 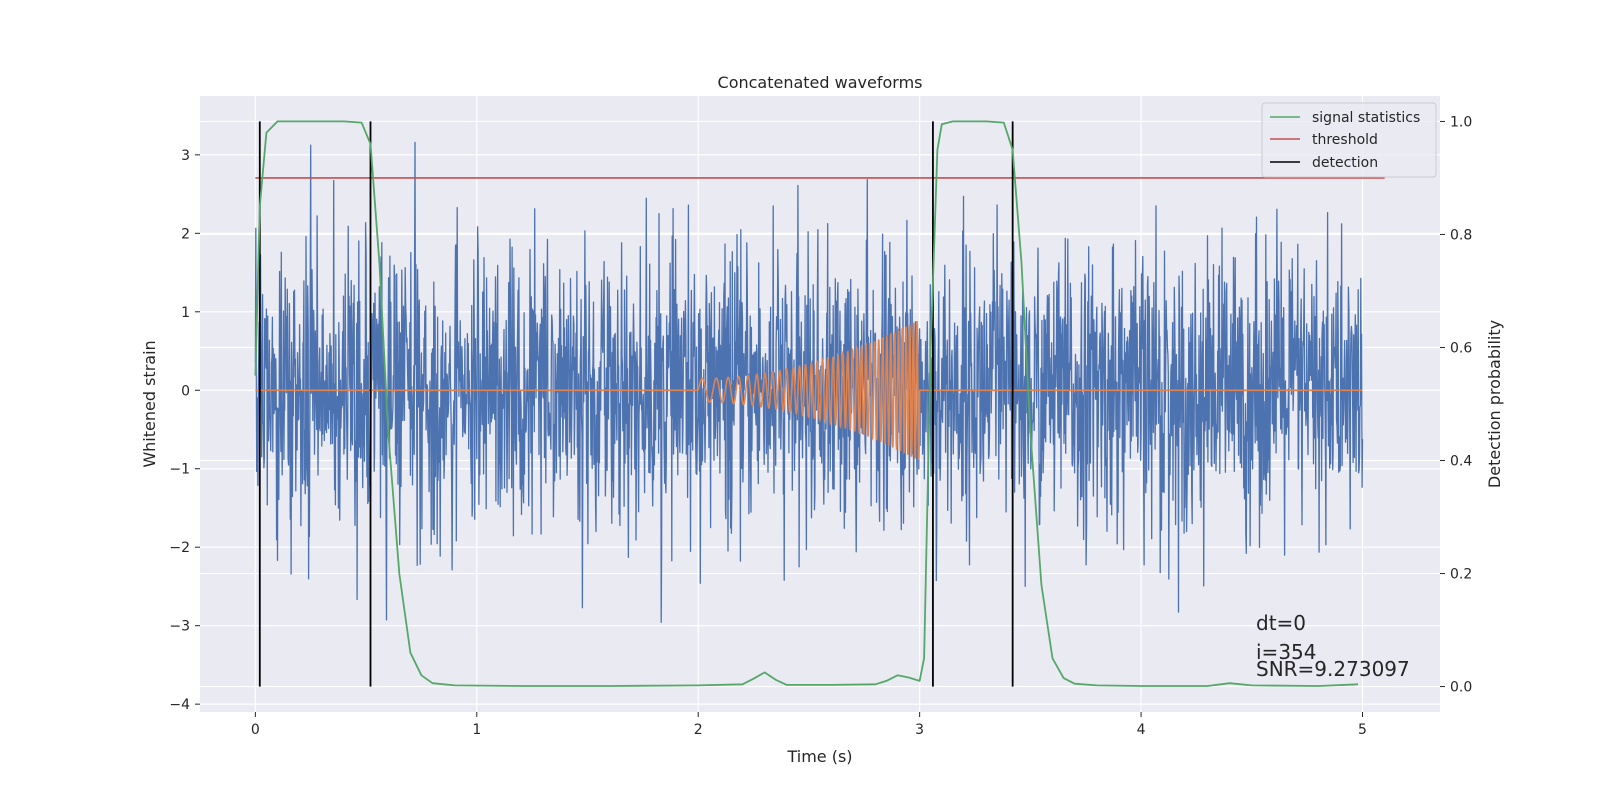 I want to click on x-tick-label: 4, so click(x=1141, y=730).